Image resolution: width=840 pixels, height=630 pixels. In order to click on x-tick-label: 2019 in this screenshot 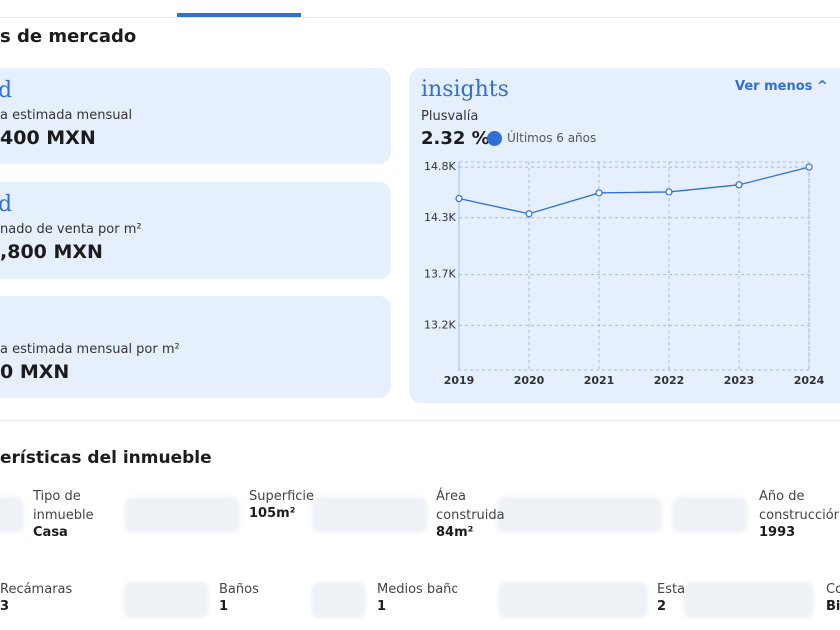, I will do `click(459, 380)`.